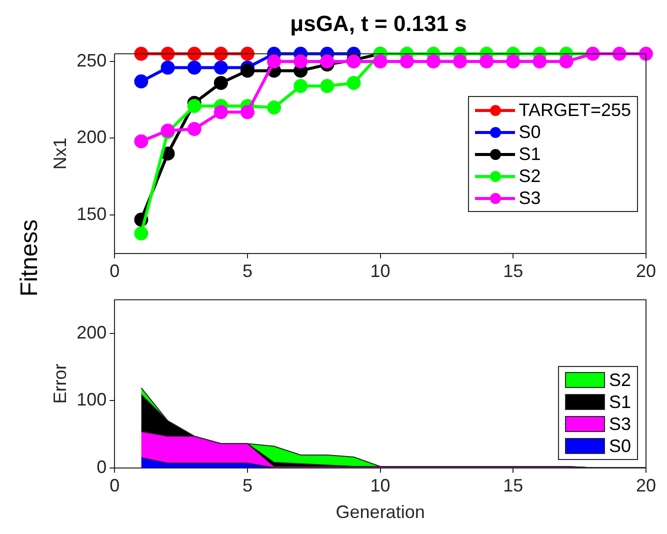 This screenshot has width=667, height=534. What do you see at coordinates (91, 400) in the screenshot?
I see `y-tick-label: 100` at bounding box center [91, 400].